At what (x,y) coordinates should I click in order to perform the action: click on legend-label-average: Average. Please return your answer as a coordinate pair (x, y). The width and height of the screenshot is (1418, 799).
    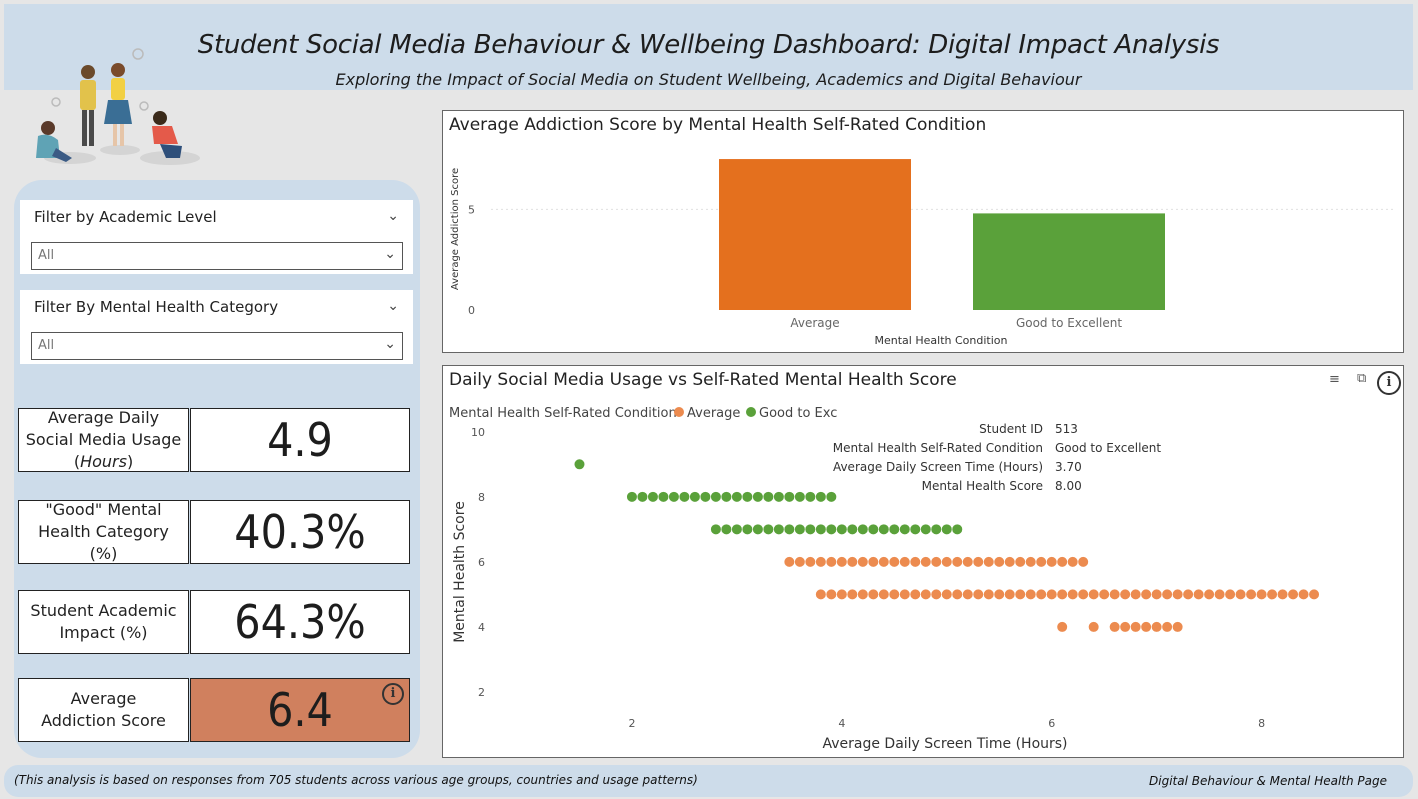
    Looking at the image, I should click on (713, 413).